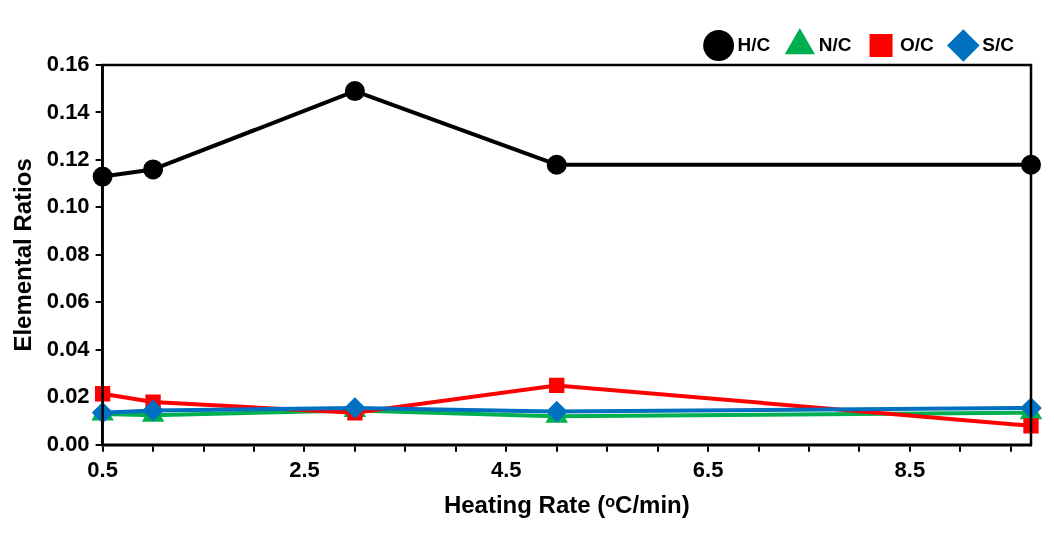 The image size is (1054, 533). What do you see at coordinates (68, 253) in the screenshot?
I see `y-tick-label: 0.08` at bounding box center [68, 253].